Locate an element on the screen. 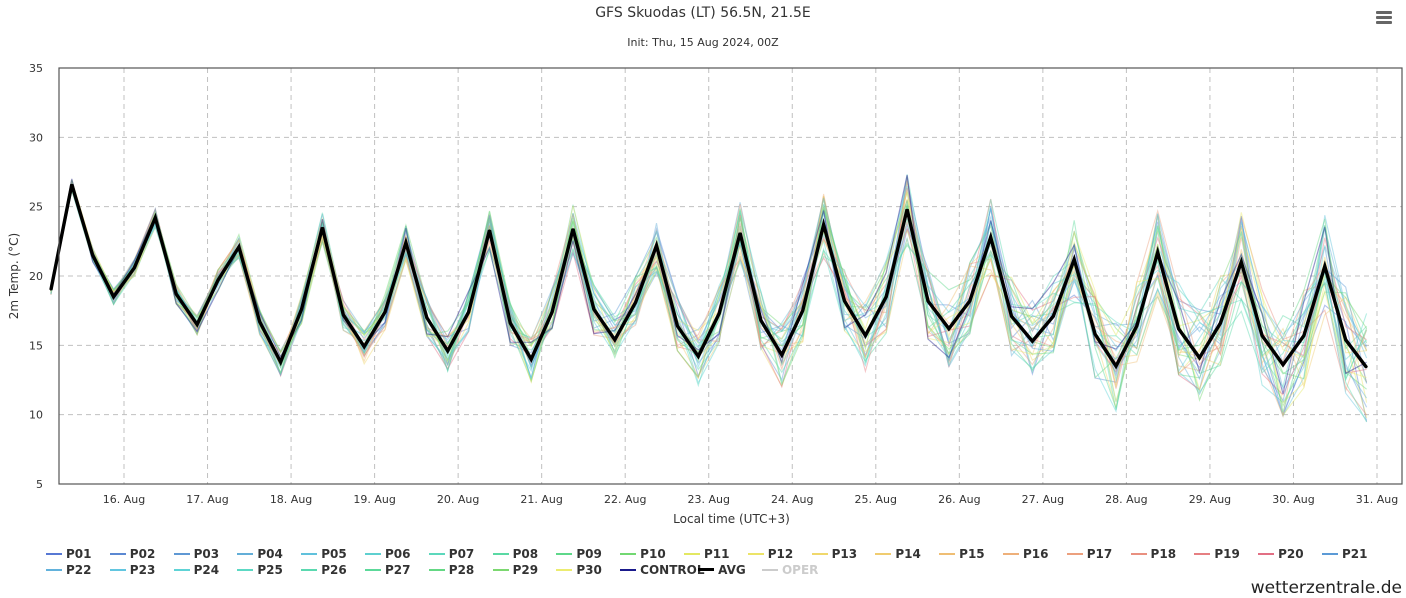 The width and height of the screenshot is (1406, 598). legend-item-p12: P12 is located at coordinates (779, 554).